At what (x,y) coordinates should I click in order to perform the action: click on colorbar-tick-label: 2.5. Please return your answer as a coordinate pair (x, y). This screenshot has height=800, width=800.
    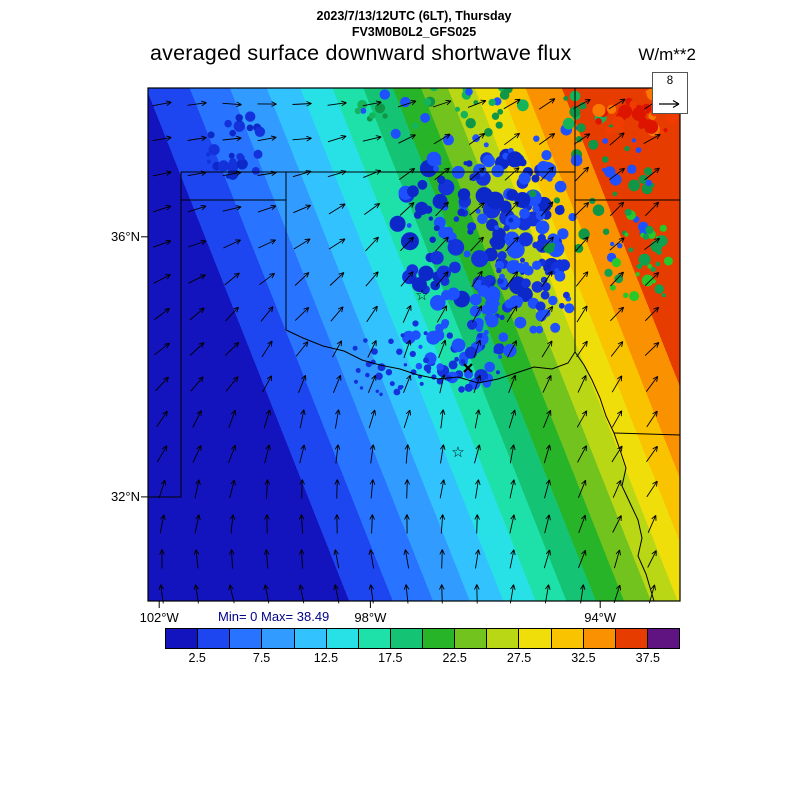
    Looking at the image, I should click on (197, 658).